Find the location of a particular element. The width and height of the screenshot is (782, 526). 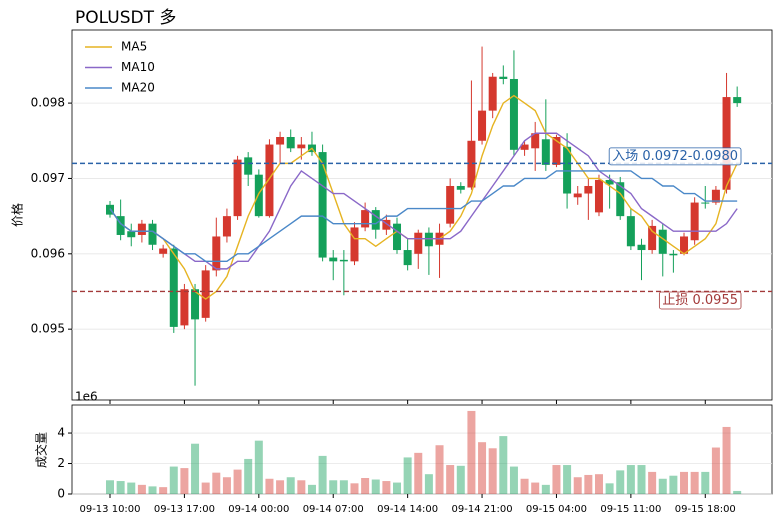

y-tick-label: 4 is located at coordinates (61, 433).